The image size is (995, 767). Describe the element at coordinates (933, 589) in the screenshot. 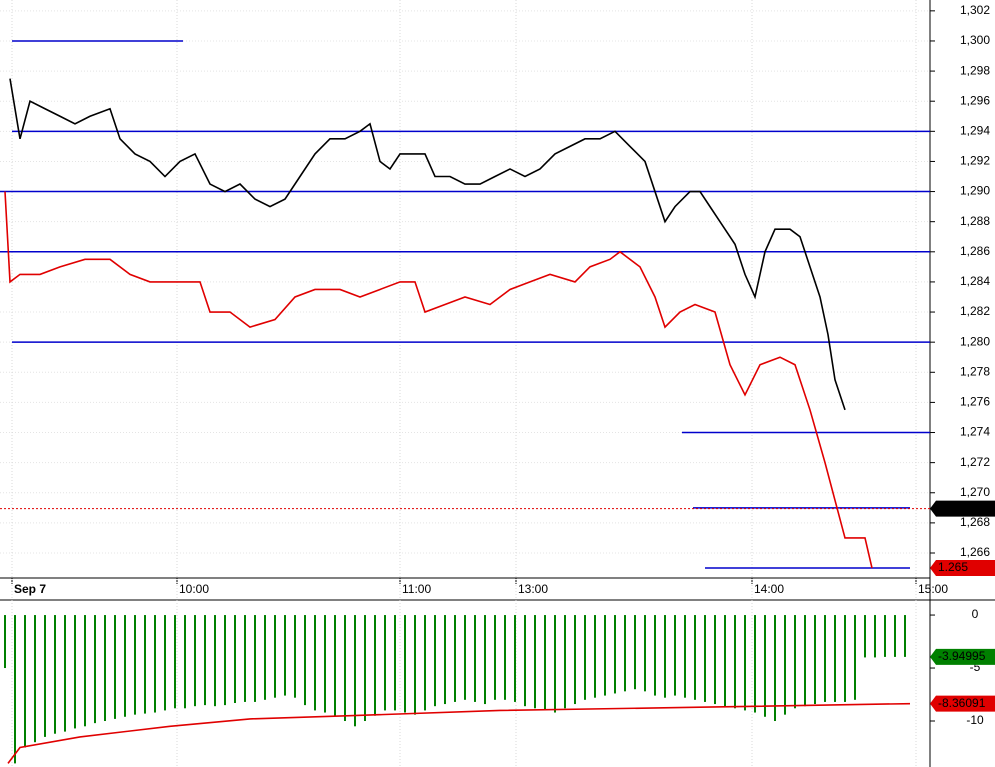

I see `x-tick-label: 15:00` at that location.